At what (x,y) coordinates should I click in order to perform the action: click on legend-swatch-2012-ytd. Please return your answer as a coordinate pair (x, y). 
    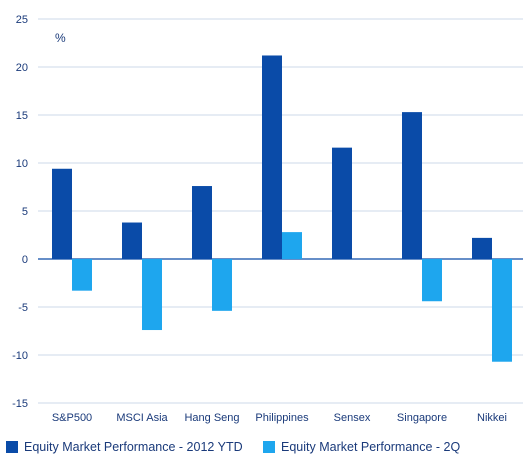
    Looking at the image, I should click on (12, 447).